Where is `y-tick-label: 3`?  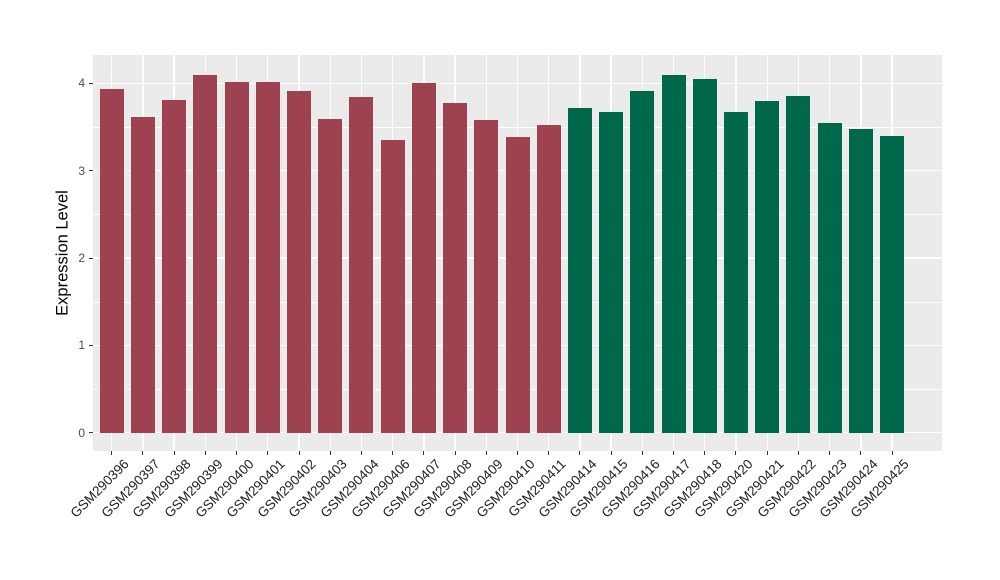 y-tick-label: 3 is located at coordinates (81, 170).